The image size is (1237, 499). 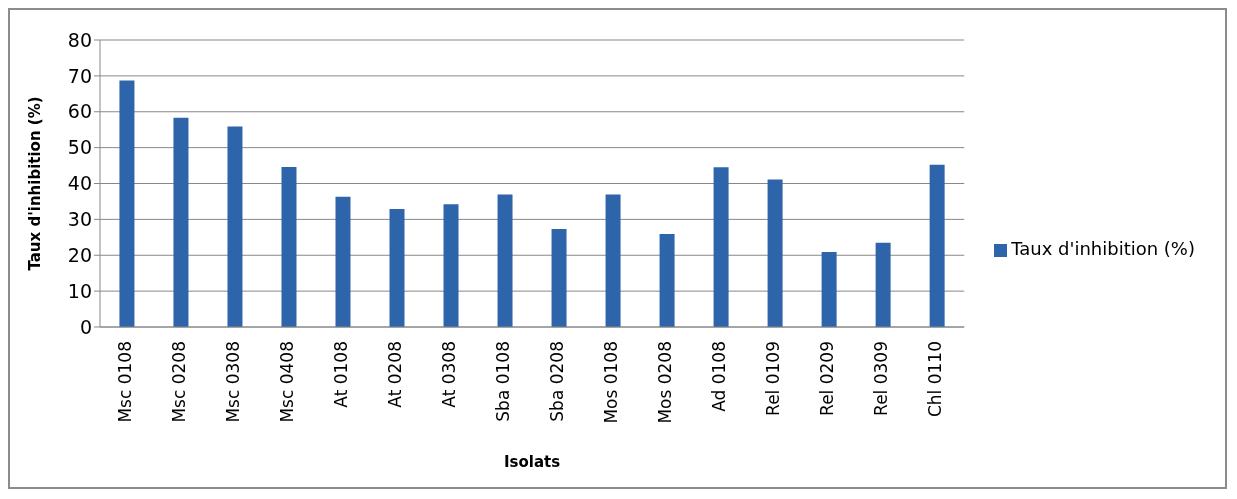 I want to click on x-axis-title: Isolats, so click(x=532, y=462).